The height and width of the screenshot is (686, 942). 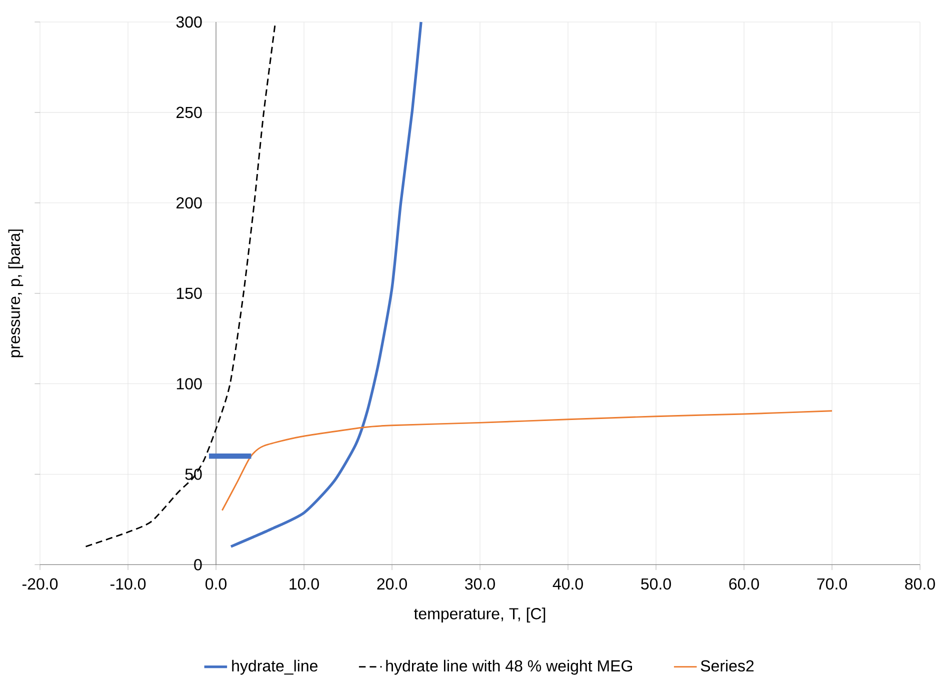 What do you see at coordinates (198, 564) in the screenshot?
I see `y-tick-label: 0` at bounding box center [198, 564].